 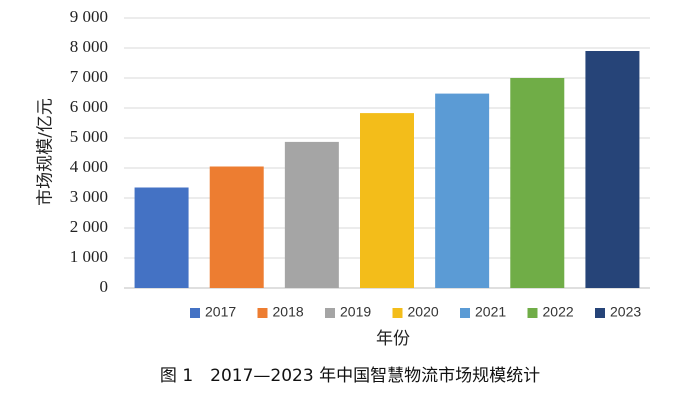 I want to click on y-tick-label: 8 000, so click(x=89, y=46).